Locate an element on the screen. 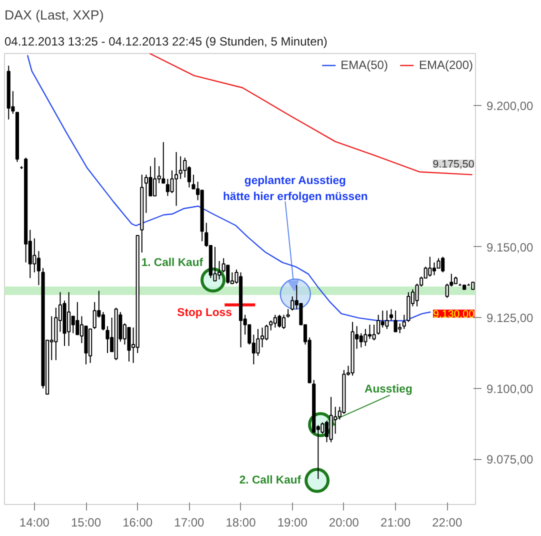 The height and width of the screenshot is (536, 541). chart-title: DAX (Last, XXP) is located at coordinates (54, 15).